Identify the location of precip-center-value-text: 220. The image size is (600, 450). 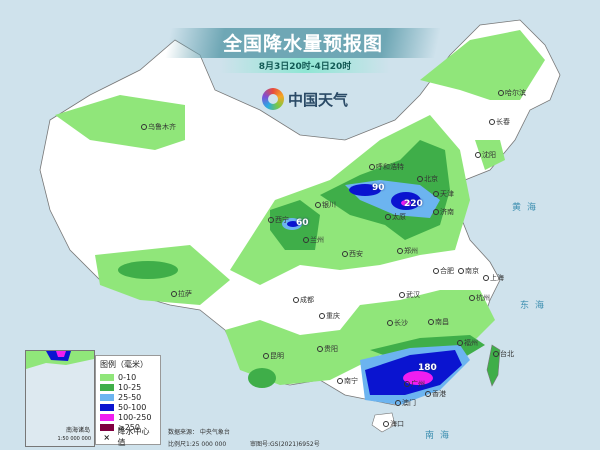
(413, 204).